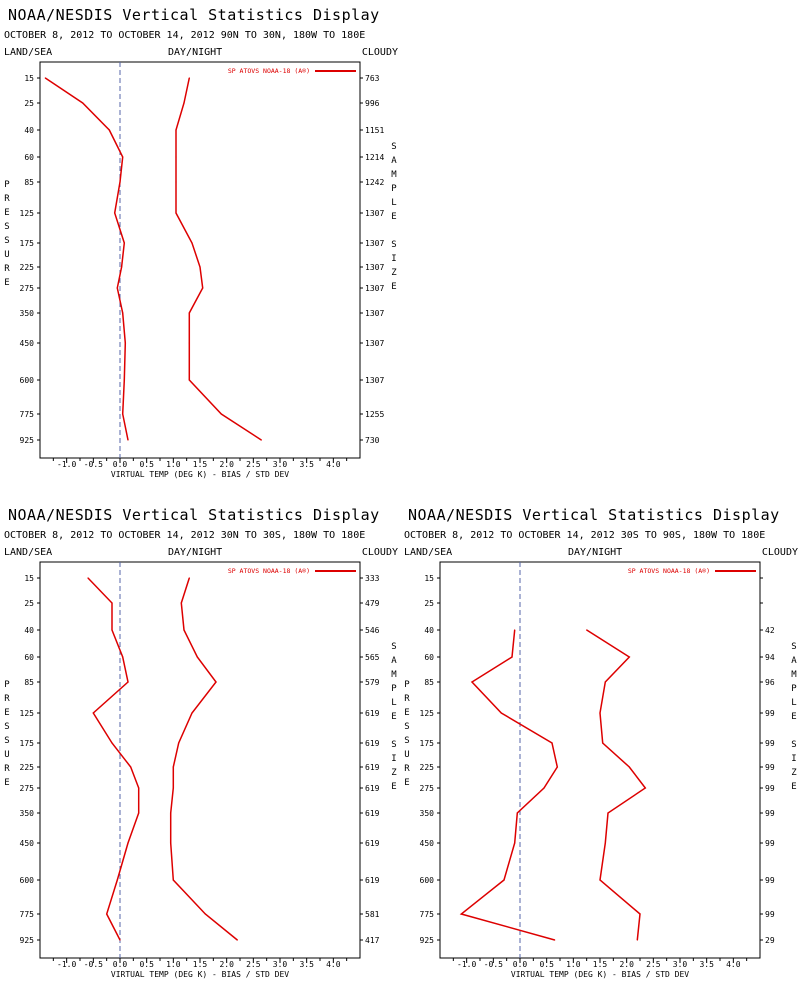  Describe the element at coordinates (429, 603) in the screenshot. I see `pressure-level-label: 25` at that location.